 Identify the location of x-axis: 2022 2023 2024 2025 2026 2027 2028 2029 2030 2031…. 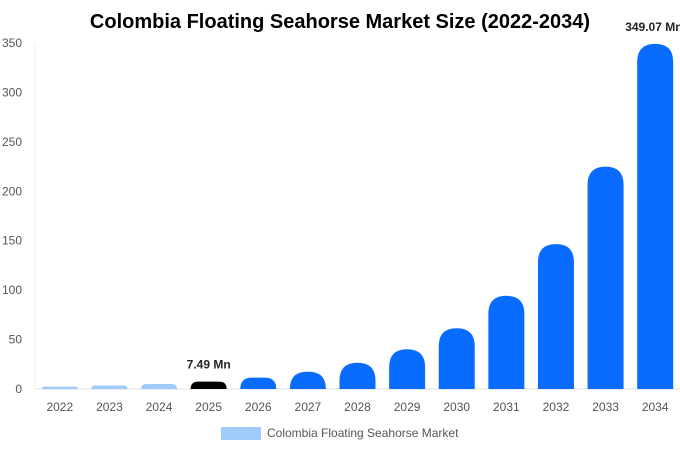
(357, 407).